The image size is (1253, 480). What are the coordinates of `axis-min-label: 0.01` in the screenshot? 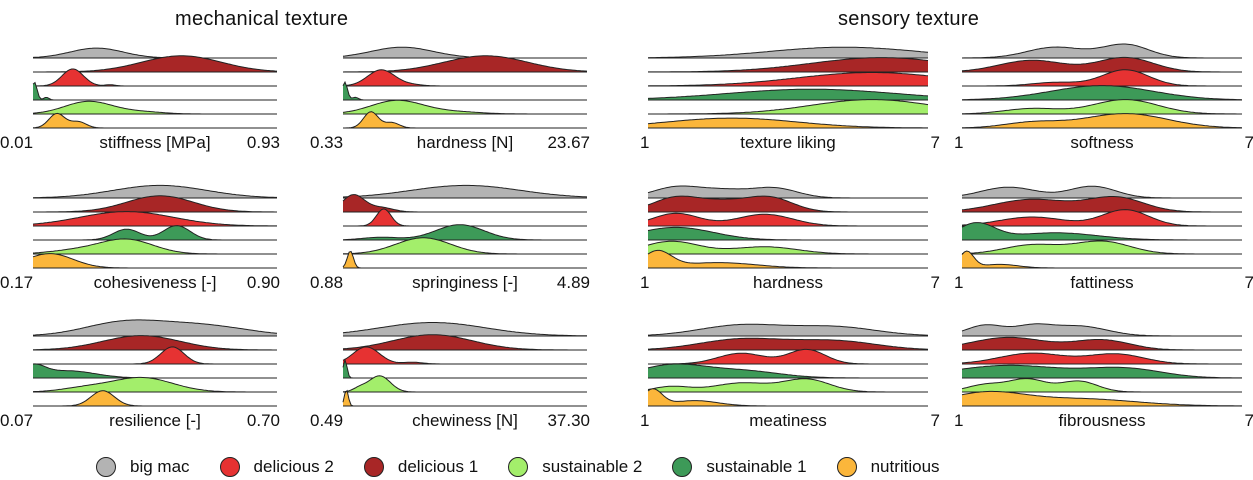 It's located at (17, 142).